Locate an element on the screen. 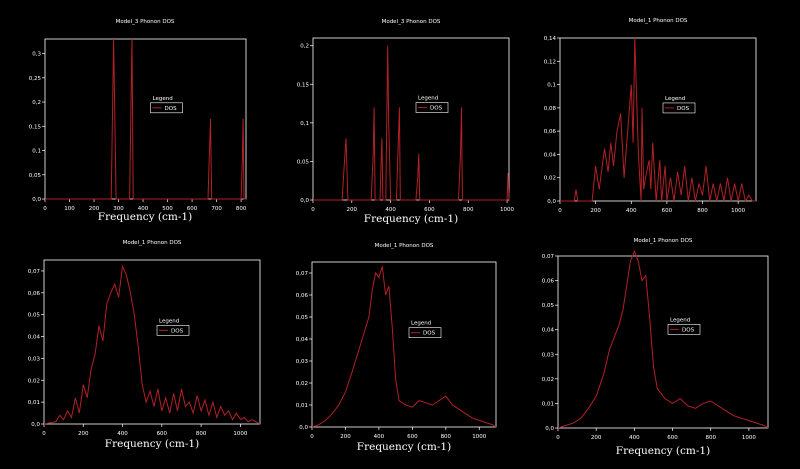 The width and height of the screenshot is (800, 469). x-tick-label: 500 is located at coordinates (167, 209).